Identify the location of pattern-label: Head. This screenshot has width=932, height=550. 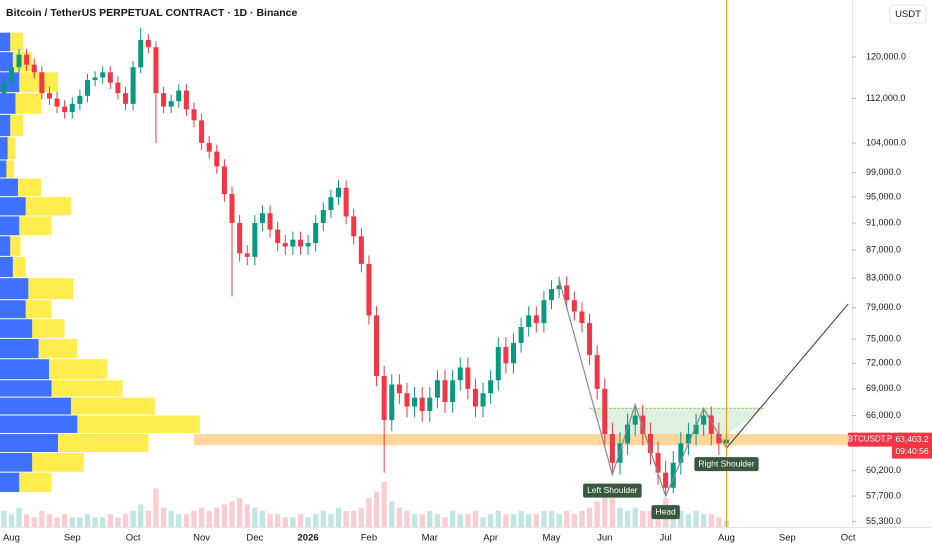
(665, 511).